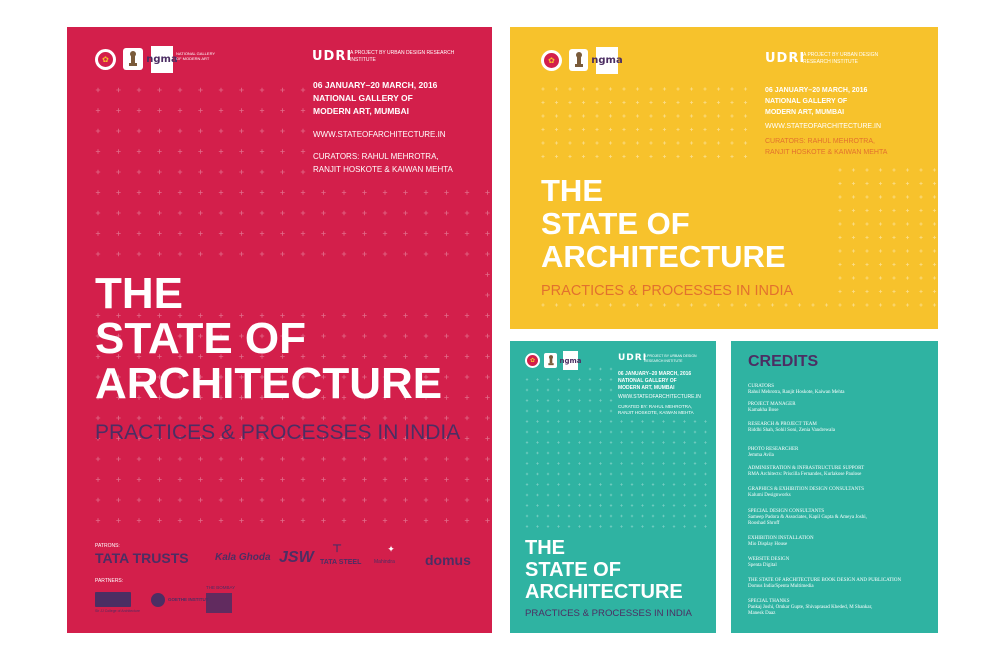 The image size is (1000, 659). What do you see at coordinates (783, 361) in the screenshot?
I see `credits-title: CREDITS` at bounding box center [783, 361].